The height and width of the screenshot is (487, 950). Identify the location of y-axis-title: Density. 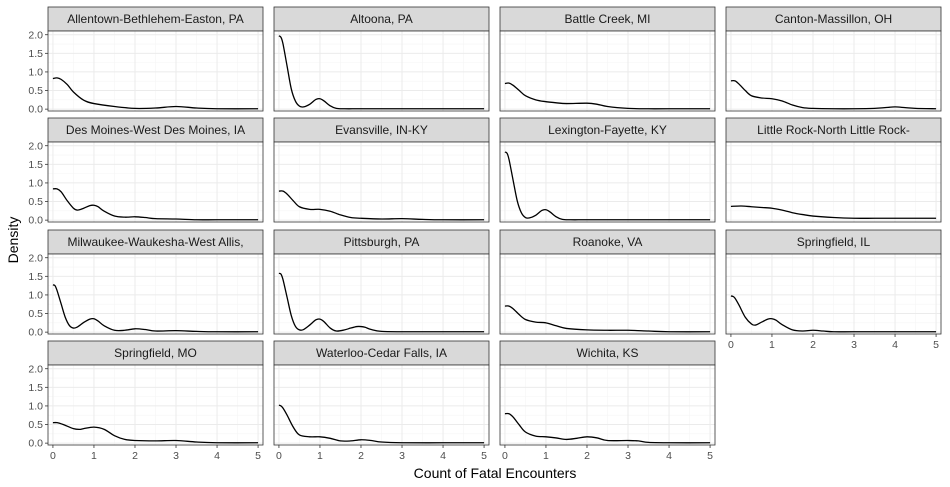
(13, 240).